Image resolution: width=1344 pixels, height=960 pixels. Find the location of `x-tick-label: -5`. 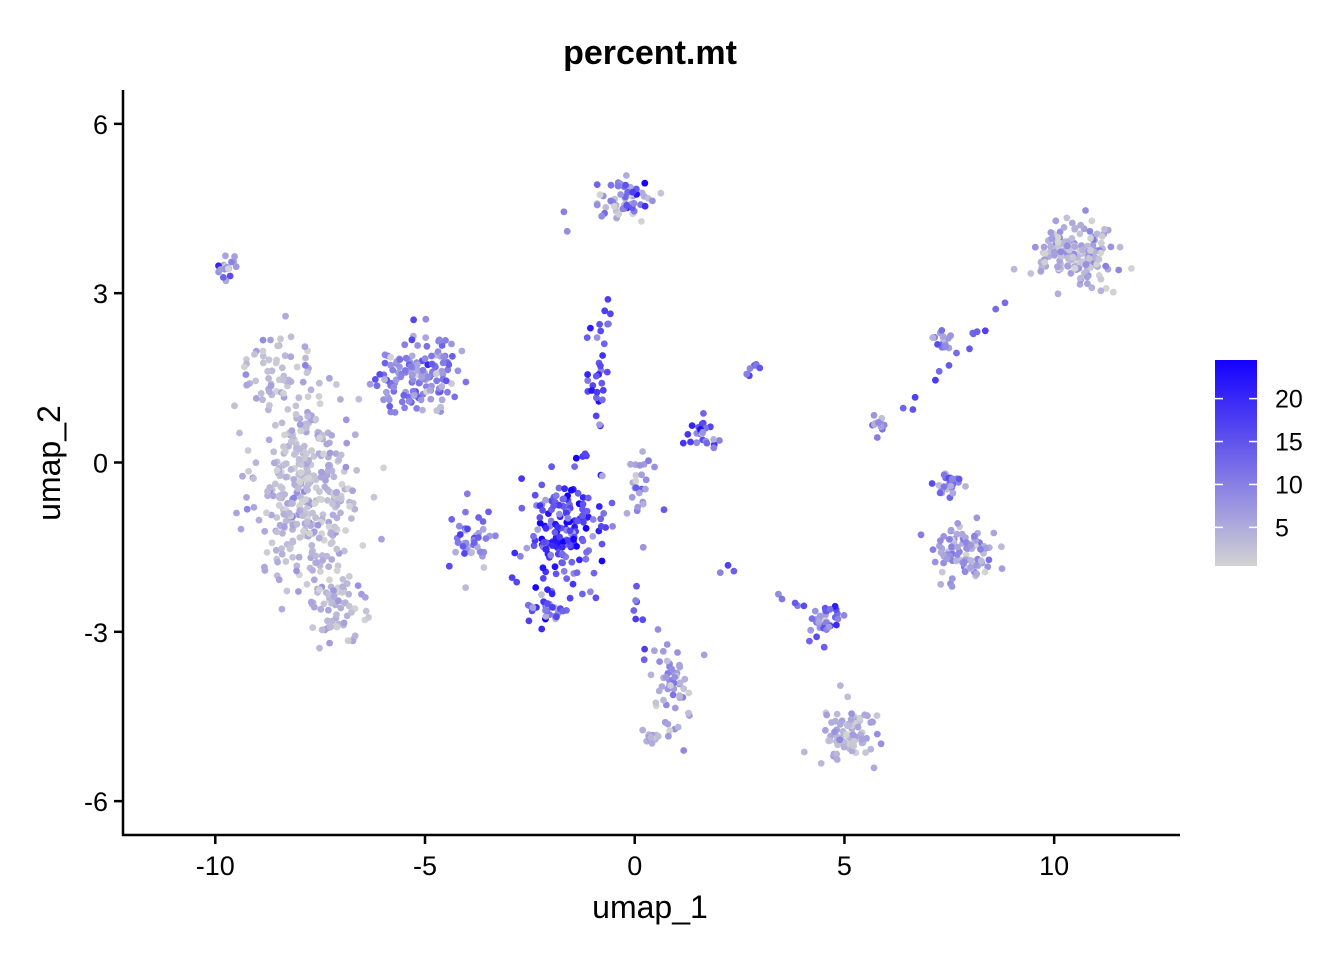

x-tick-label: -5 is located at coordinates (425, 866).